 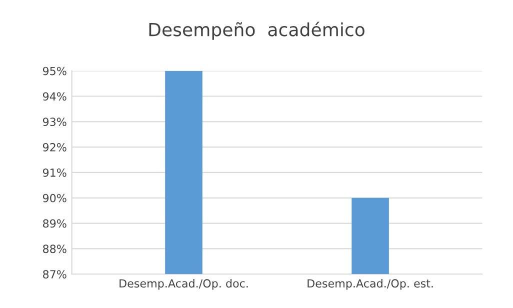 I want to click on y-tick-label: 87%, so click(x=54, y=274).